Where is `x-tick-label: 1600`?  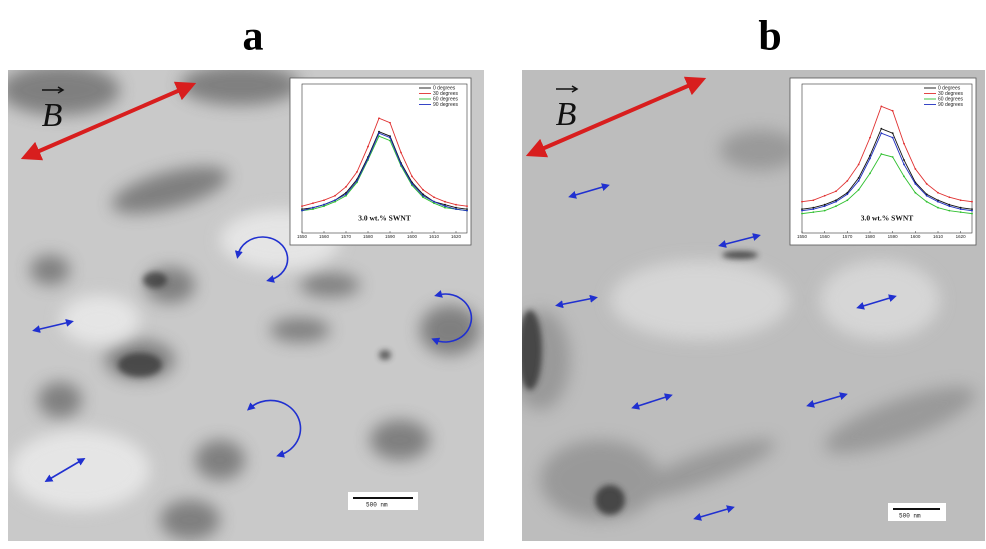
x-tick-label: 1600 is located at coordinates (915, 236).